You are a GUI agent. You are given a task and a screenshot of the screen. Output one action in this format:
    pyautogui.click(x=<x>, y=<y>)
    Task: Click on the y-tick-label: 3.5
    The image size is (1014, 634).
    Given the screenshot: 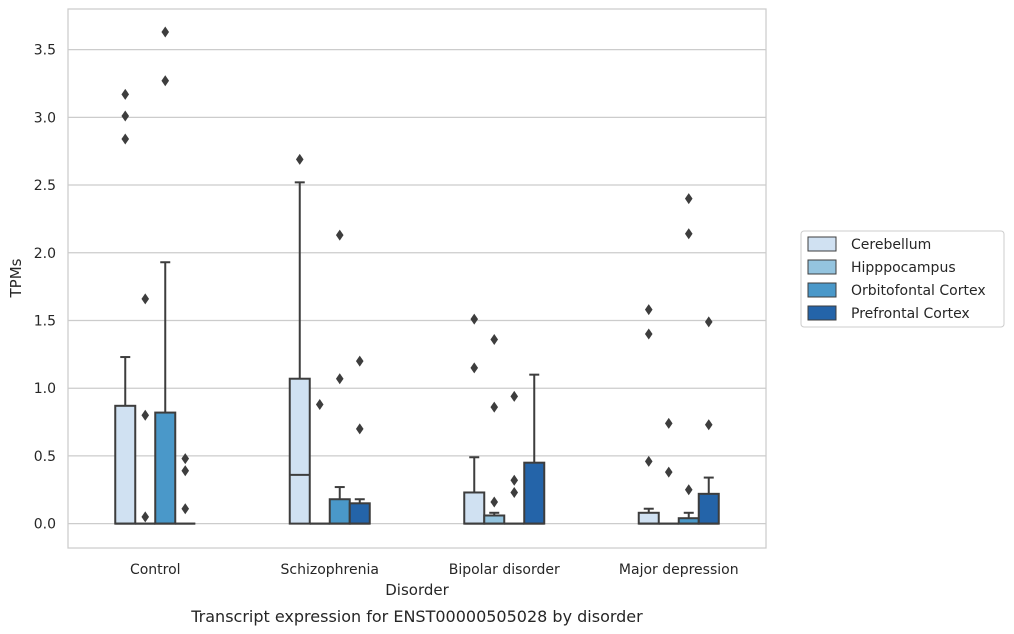 What is the action you would take?
    pyautogui.click(x=45, y=51)
    